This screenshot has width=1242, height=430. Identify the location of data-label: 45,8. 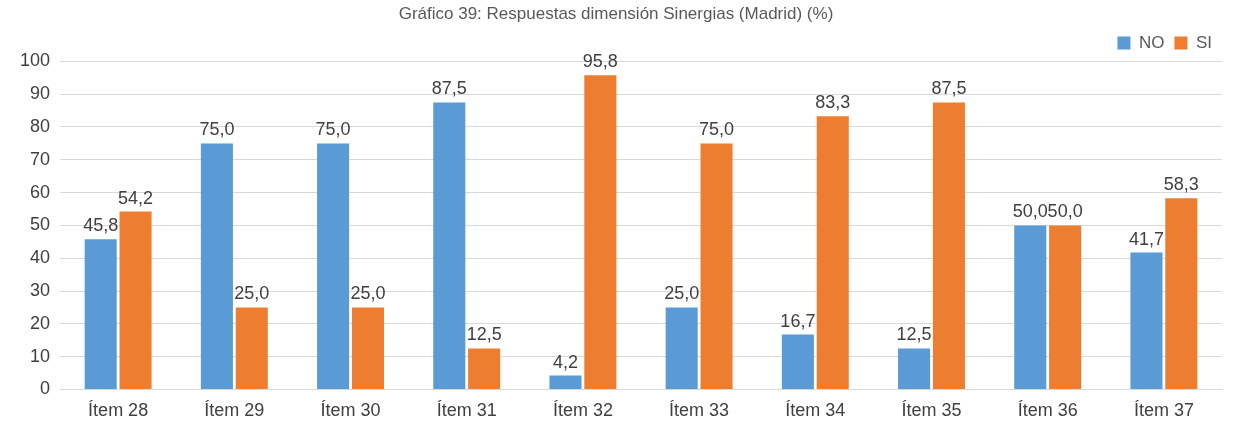
(101, 225).